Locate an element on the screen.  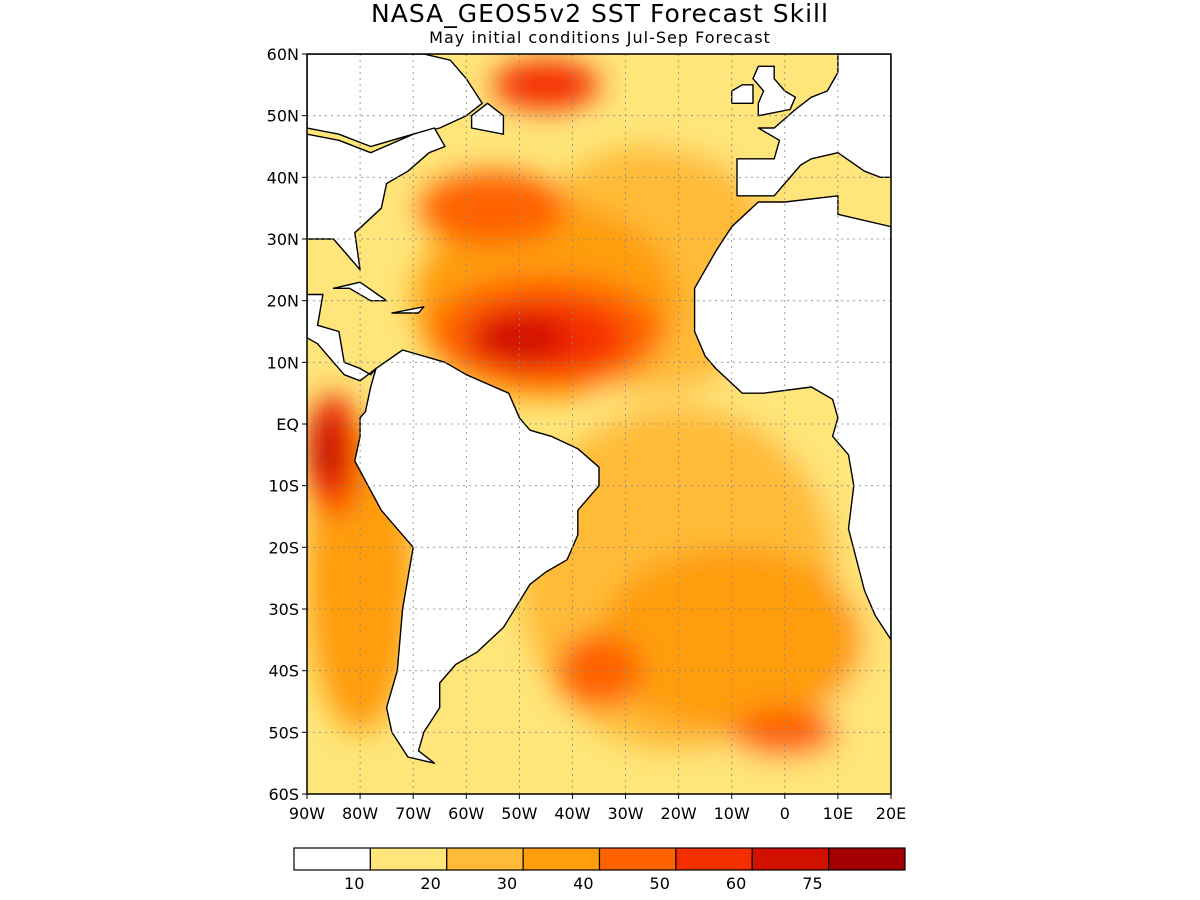
lon-tick-label: 10E is located at coordinates (838, 813).